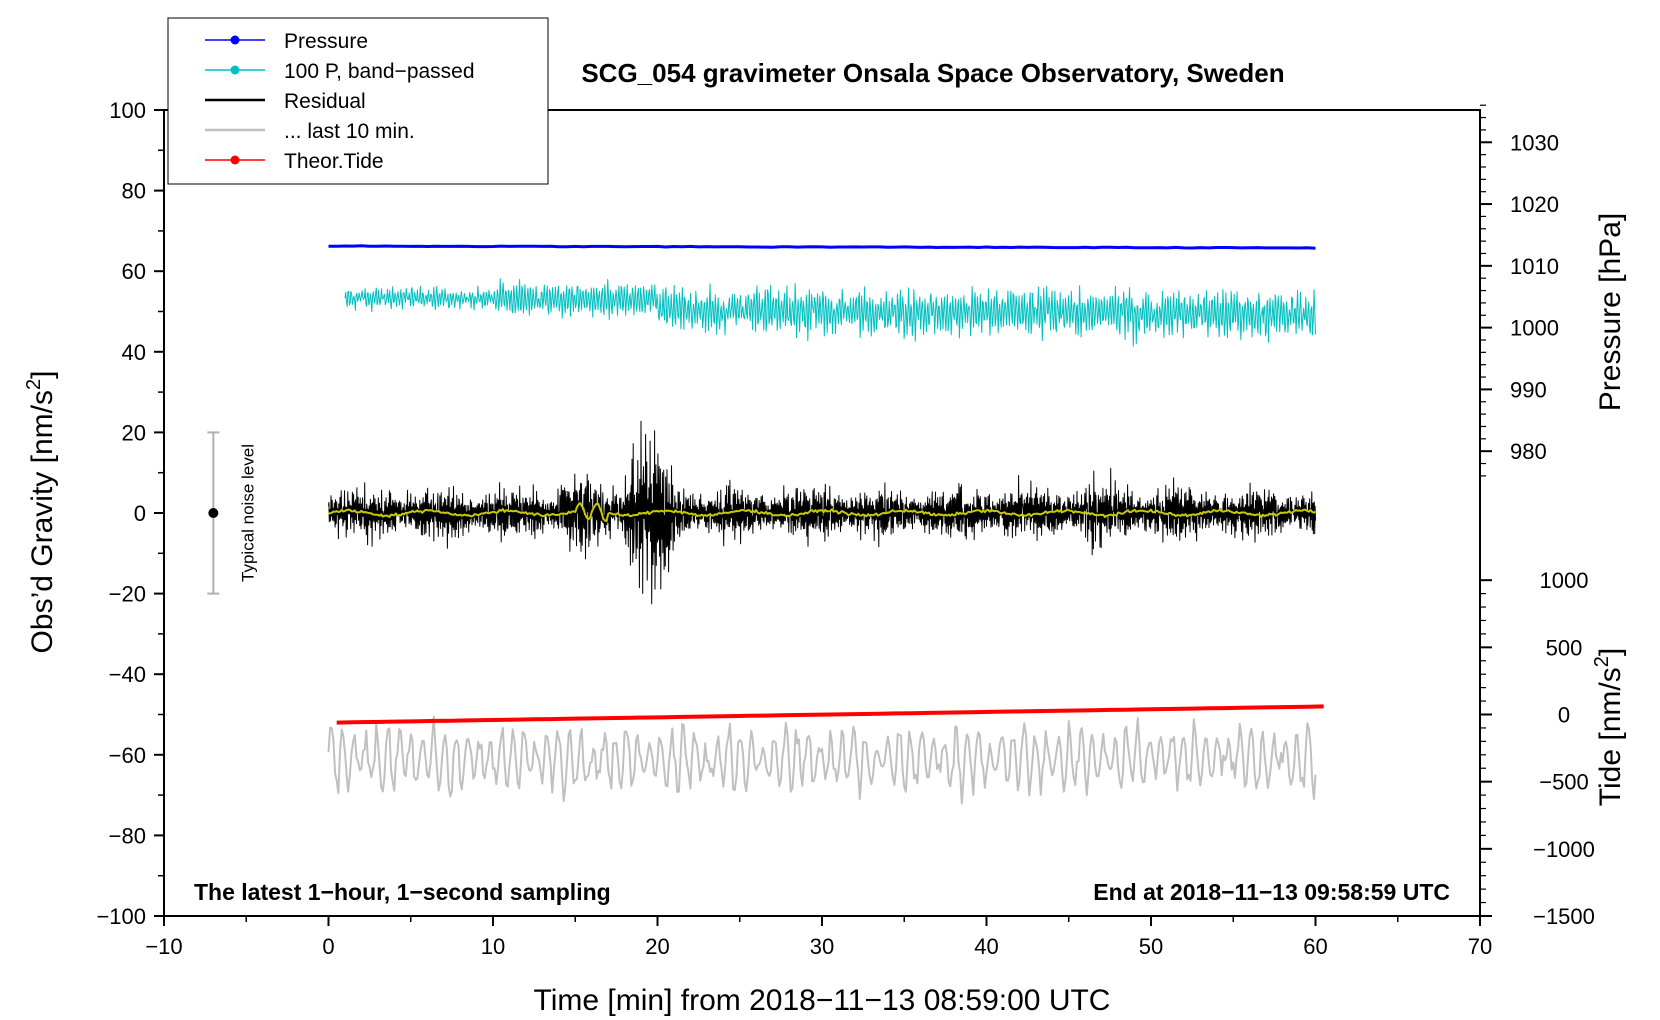 The width and height of the screenshot is (1660, 1020). I want to click on y-axis-tide-title: Tide [nm/s2], so click(1609, 727).